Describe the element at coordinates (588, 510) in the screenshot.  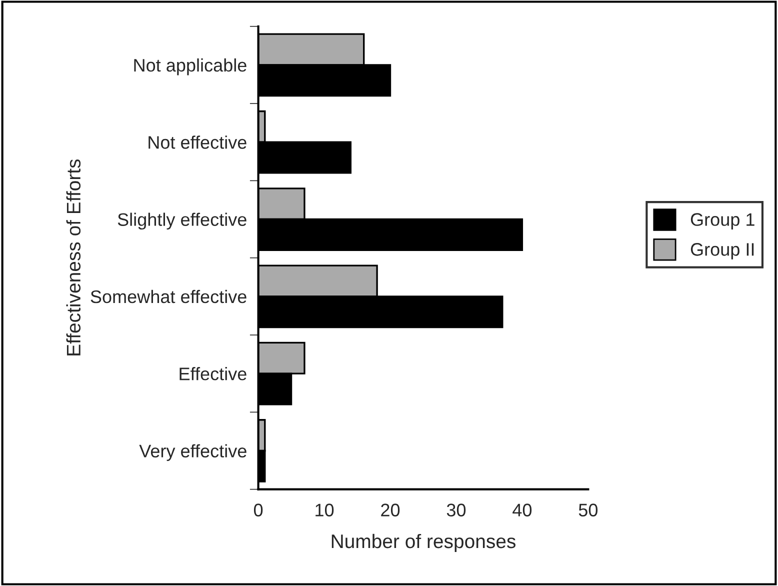
I see `x-tick-label: 50` at that location.